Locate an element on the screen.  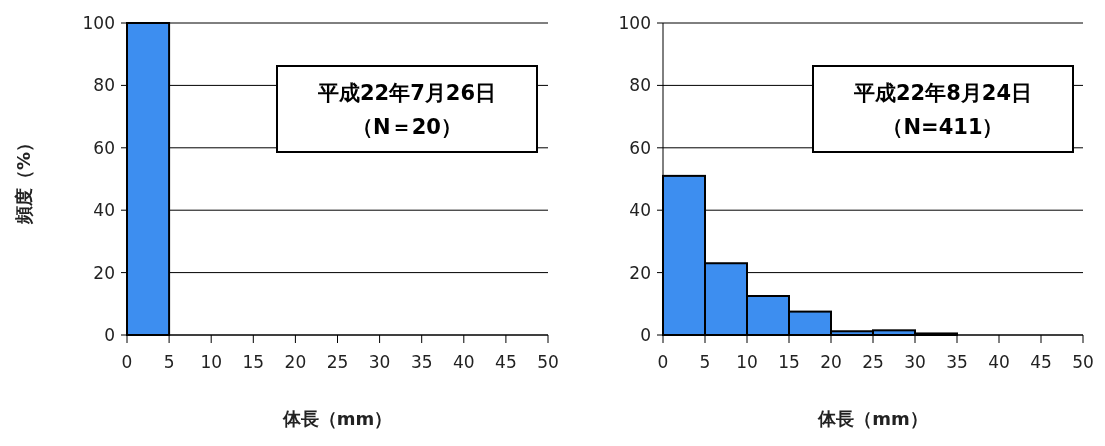
annotation: （N=411） is located at coordinates (943, 127).